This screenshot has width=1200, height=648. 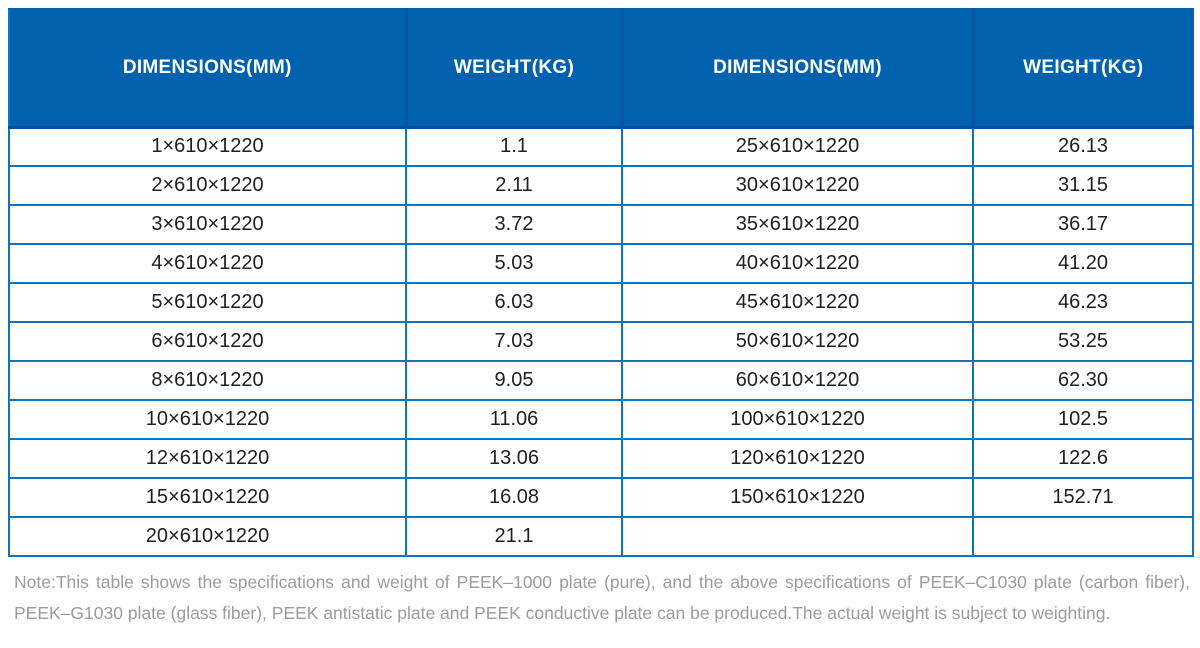 I want to click on dimensions-cell-empty, so click(x=797, y=536).